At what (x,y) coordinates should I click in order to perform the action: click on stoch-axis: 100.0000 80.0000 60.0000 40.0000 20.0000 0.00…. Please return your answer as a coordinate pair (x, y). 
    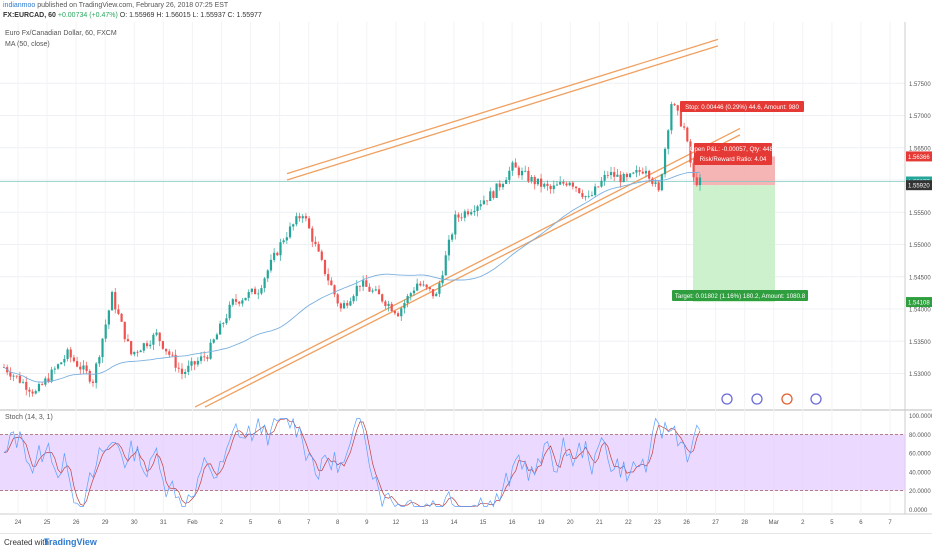
    Looking at the image, I should click on (920, 464).